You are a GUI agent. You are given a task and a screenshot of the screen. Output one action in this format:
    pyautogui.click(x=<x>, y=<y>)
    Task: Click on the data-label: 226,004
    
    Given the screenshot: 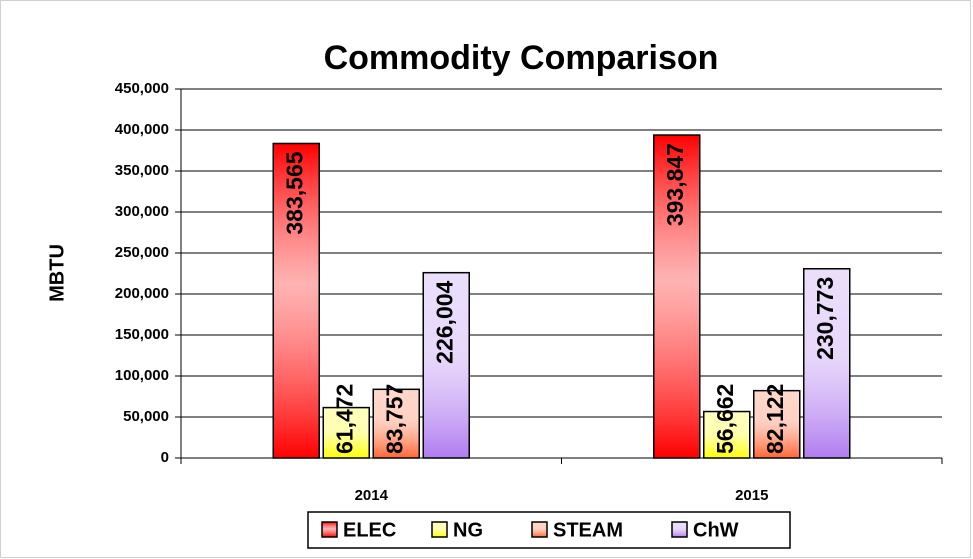 What is the action you would take?
    pyautogui.click(x=444, y=321)
    